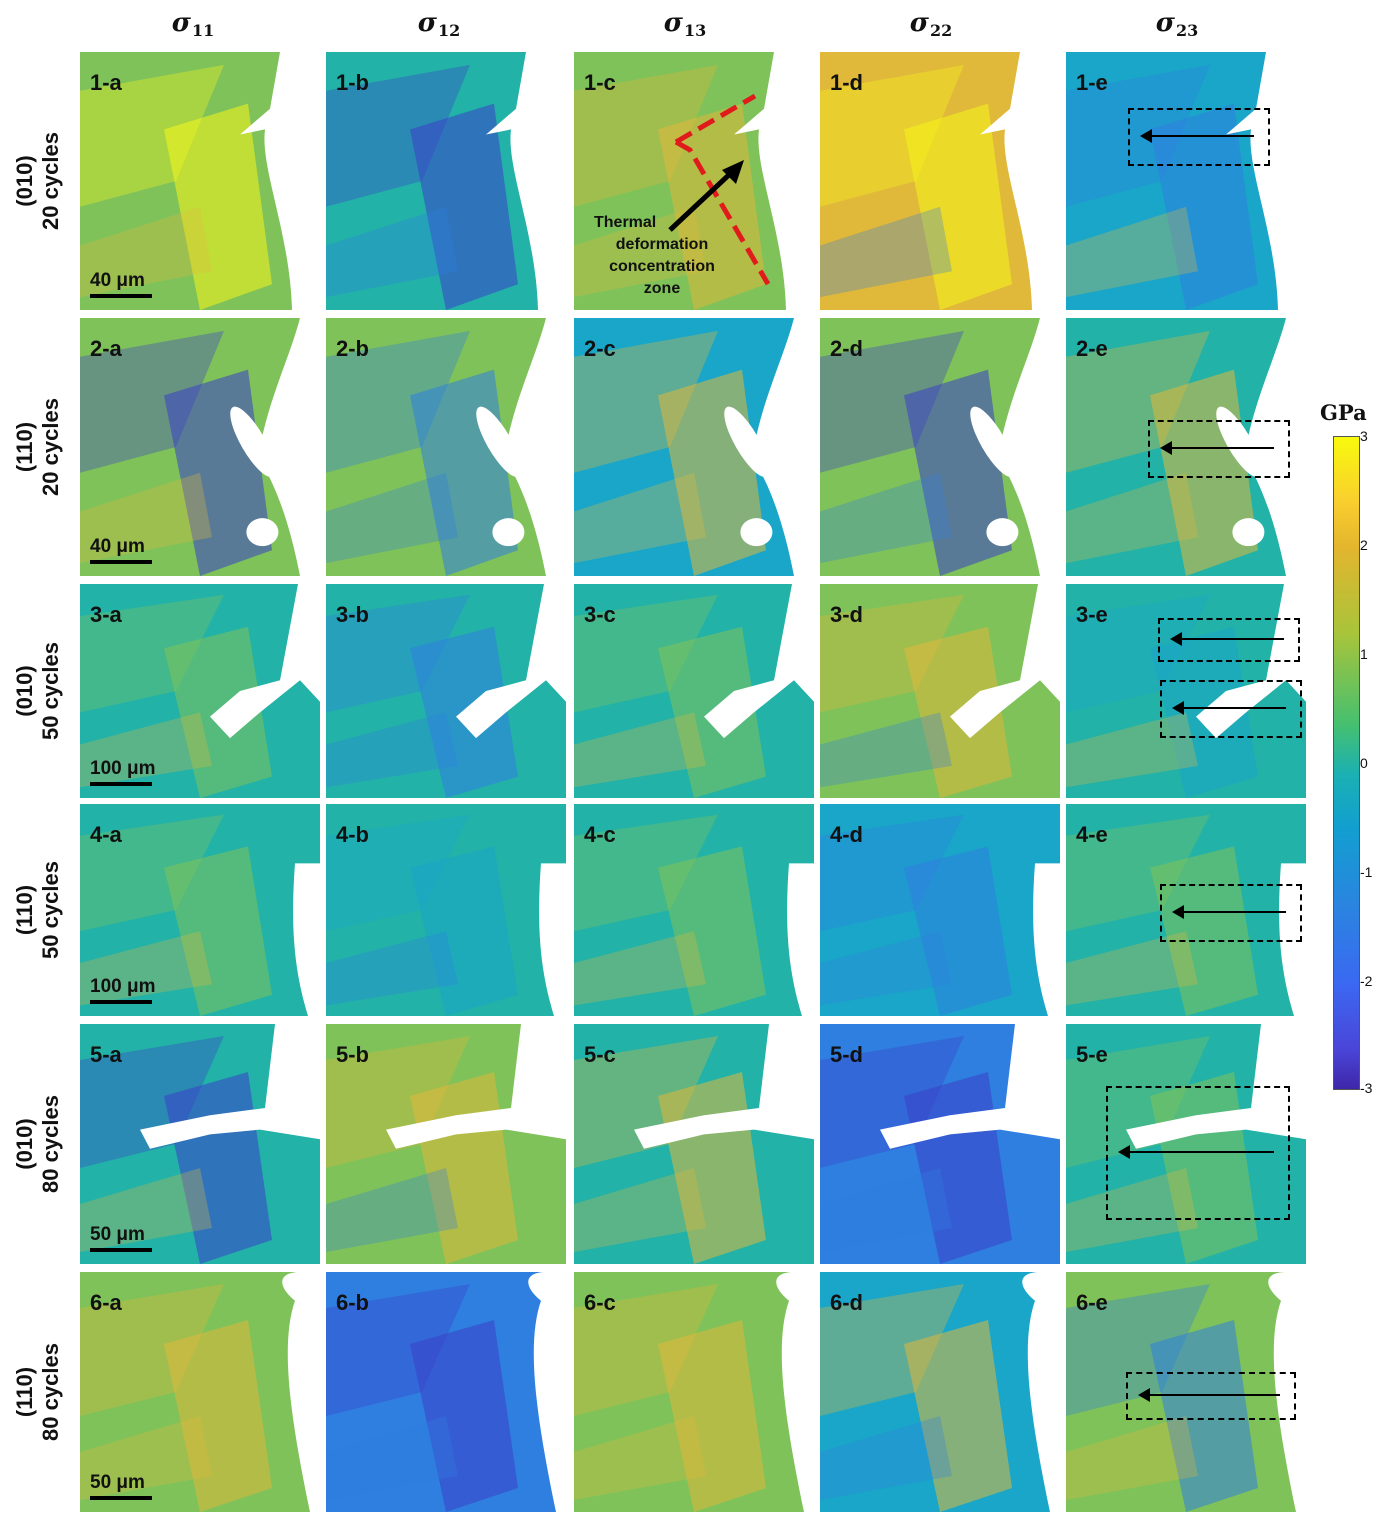 The image size is (1387, 1532). Describe the element at coordinates (352, 614) in the screenshot. I see `panel-label: 3-b` at that location.